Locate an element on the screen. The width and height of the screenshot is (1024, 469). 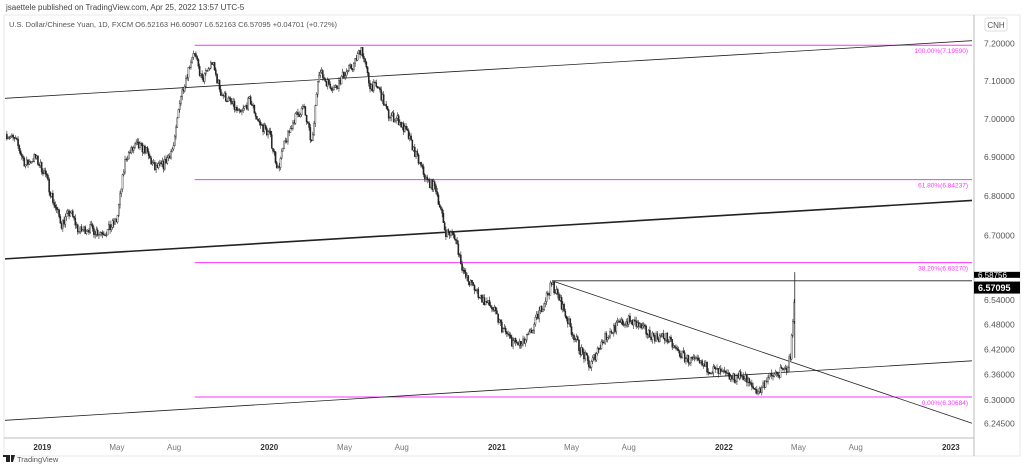
x-tick-label: May is located at coordinates (116, 447).